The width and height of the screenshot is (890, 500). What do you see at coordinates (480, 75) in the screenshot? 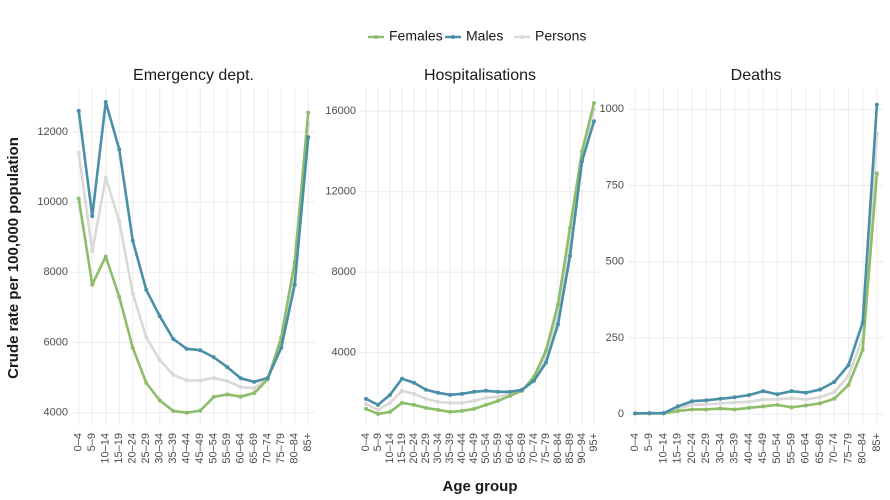
I see `panel-title: Hospitalisations` at bounding box center [480, 75].